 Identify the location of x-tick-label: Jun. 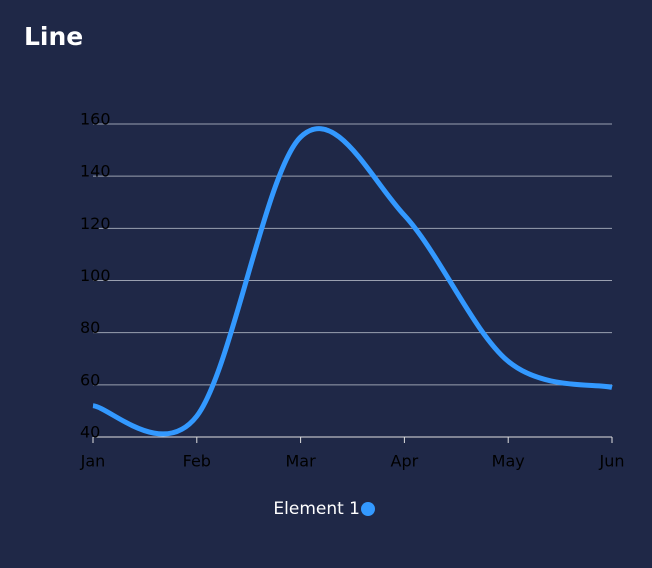
(612, 461).